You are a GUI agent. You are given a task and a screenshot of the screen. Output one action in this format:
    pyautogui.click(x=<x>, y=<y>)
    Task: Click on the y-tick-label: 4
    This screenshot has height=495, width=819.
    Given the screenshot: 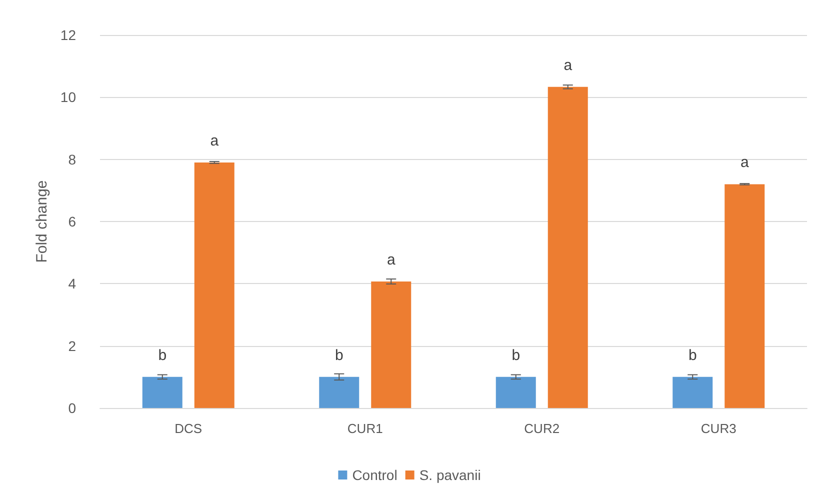 What is the action you would take?
    pyautogui.click(x=72, y=284)
    